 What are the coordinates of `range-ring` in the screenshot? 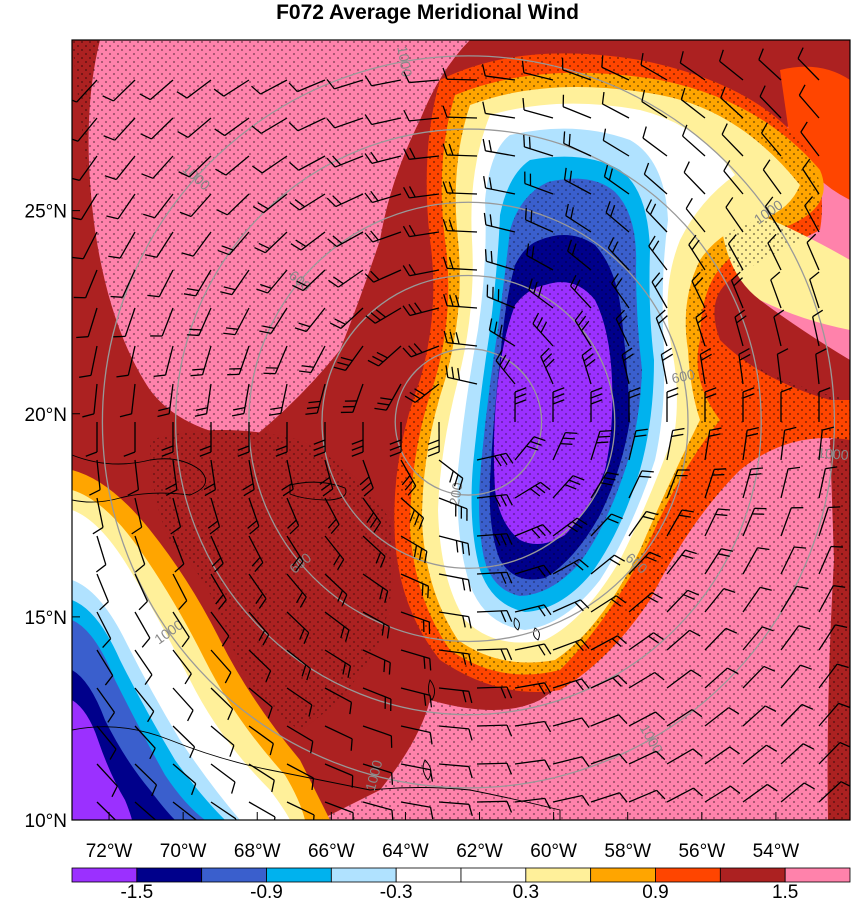 It's located at (468, 422).